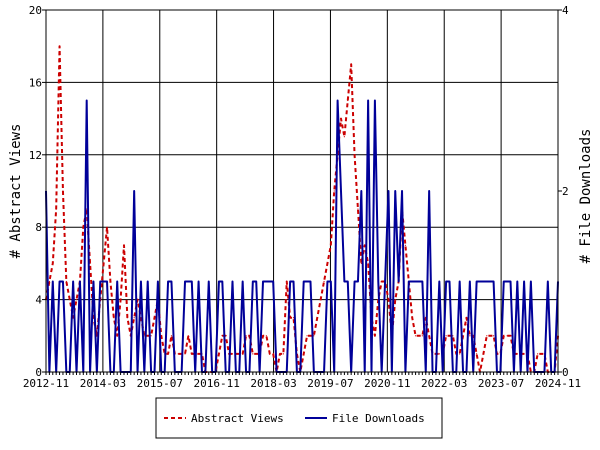 The height and width of the screenshot is (450, 600). Describe the element at coordinates (558, 383) in the screenshot. I see `x-tick-label: 2024-11` at that location.